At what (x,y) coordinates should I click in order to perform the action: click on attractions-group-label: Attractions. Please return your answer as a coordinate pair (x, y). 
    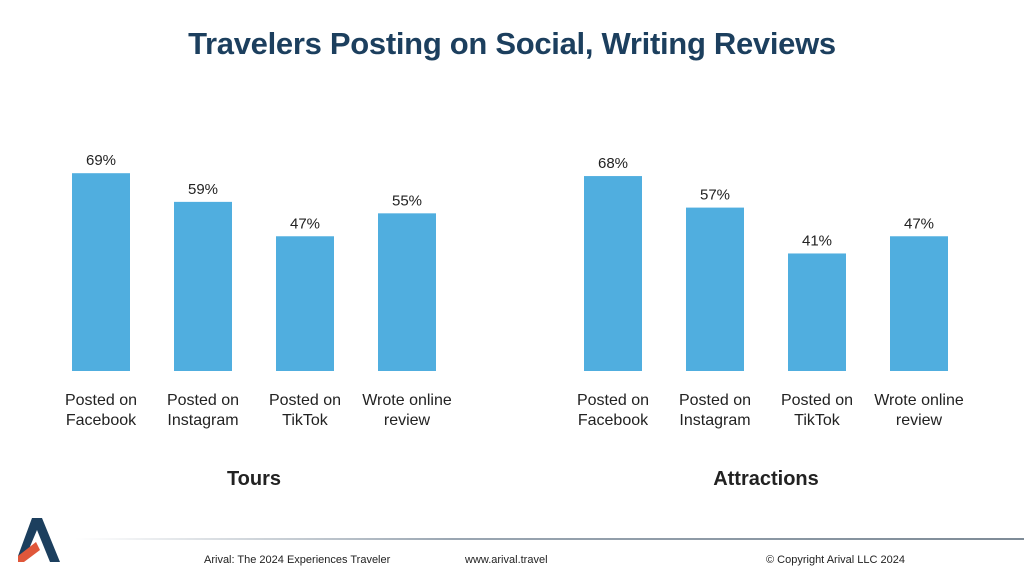
    Looking at the image, I should click on (766, 479).